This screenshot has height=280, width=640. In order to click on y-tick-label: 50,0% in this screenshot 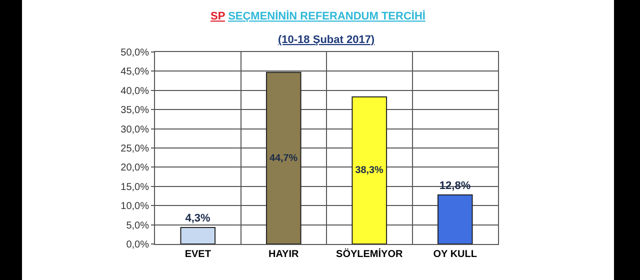, I will do `click(135, 53)`.